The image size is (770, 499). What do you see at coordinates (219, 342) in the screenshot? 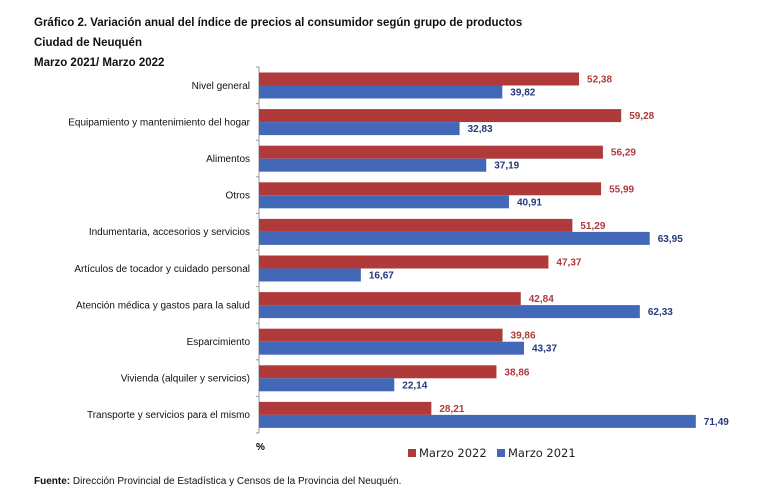
I see `category-label: Esparcimiento` at bounding box center [219, 342].